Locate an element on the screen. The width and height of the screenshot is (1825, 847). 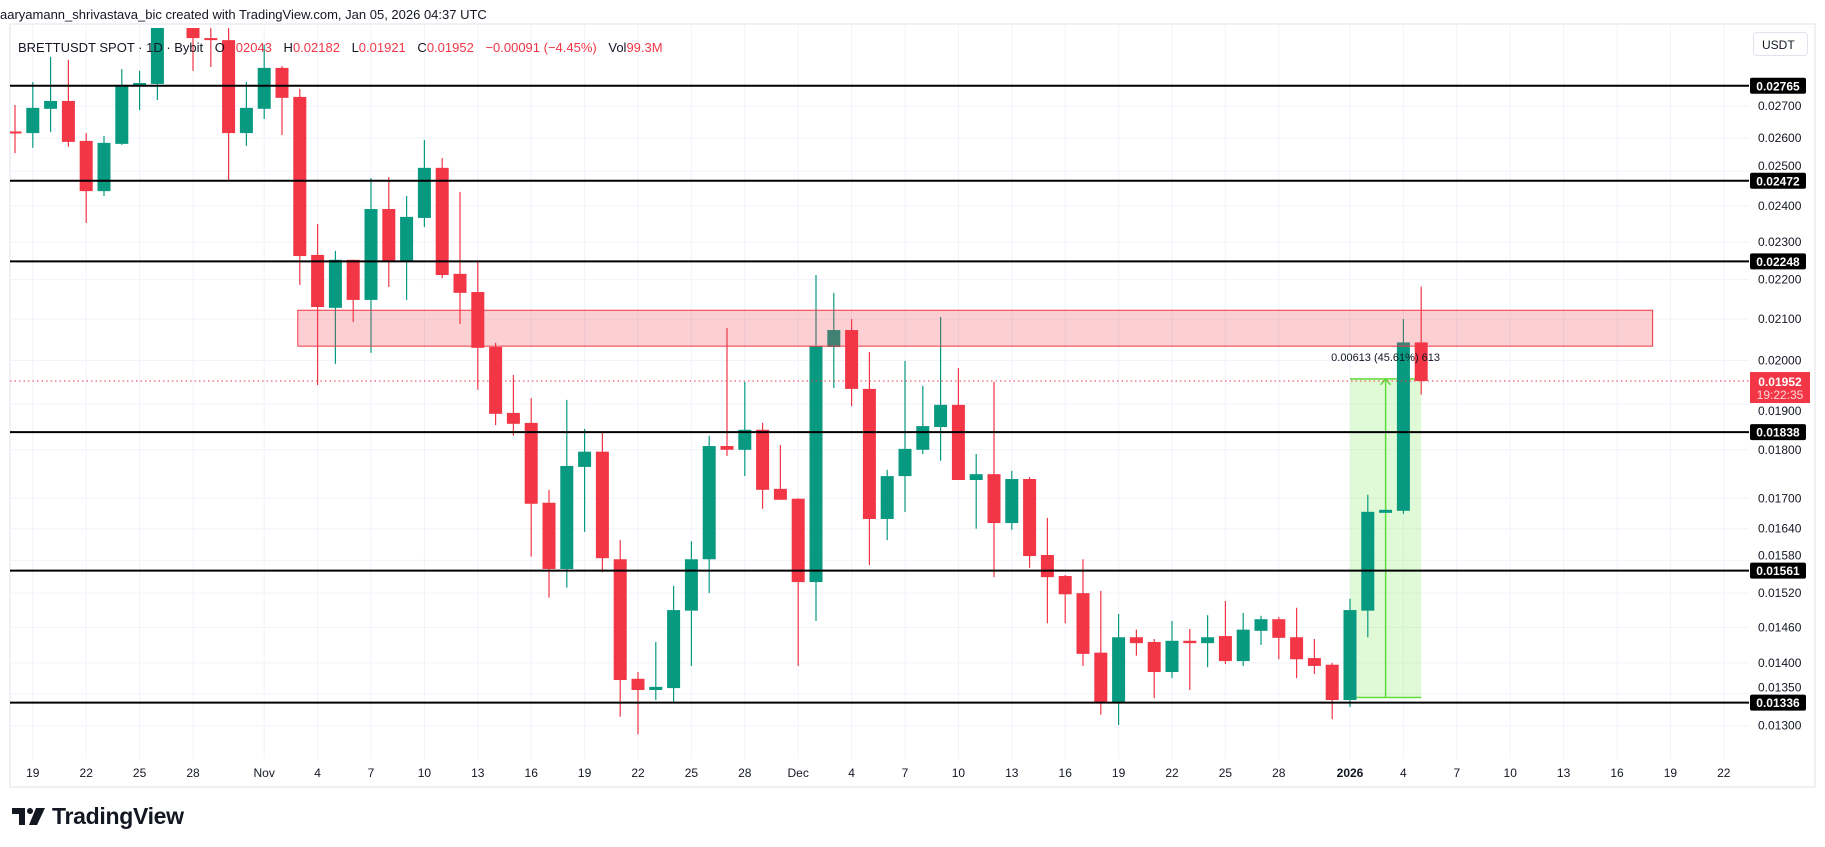
open-label: O is located at coordinates (219, 47).